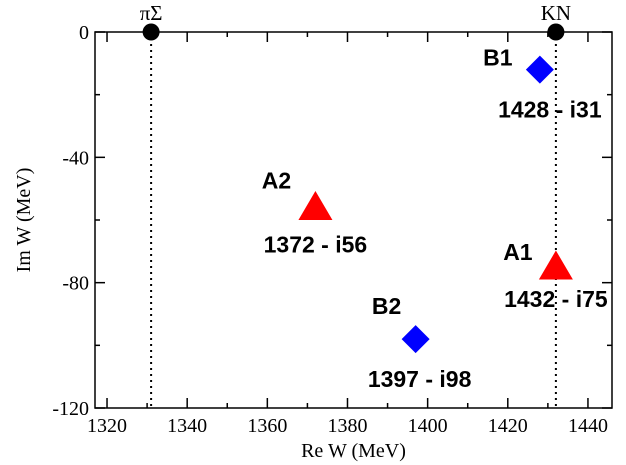  I want to click on y-tick-label: -40, so click(75, 158).